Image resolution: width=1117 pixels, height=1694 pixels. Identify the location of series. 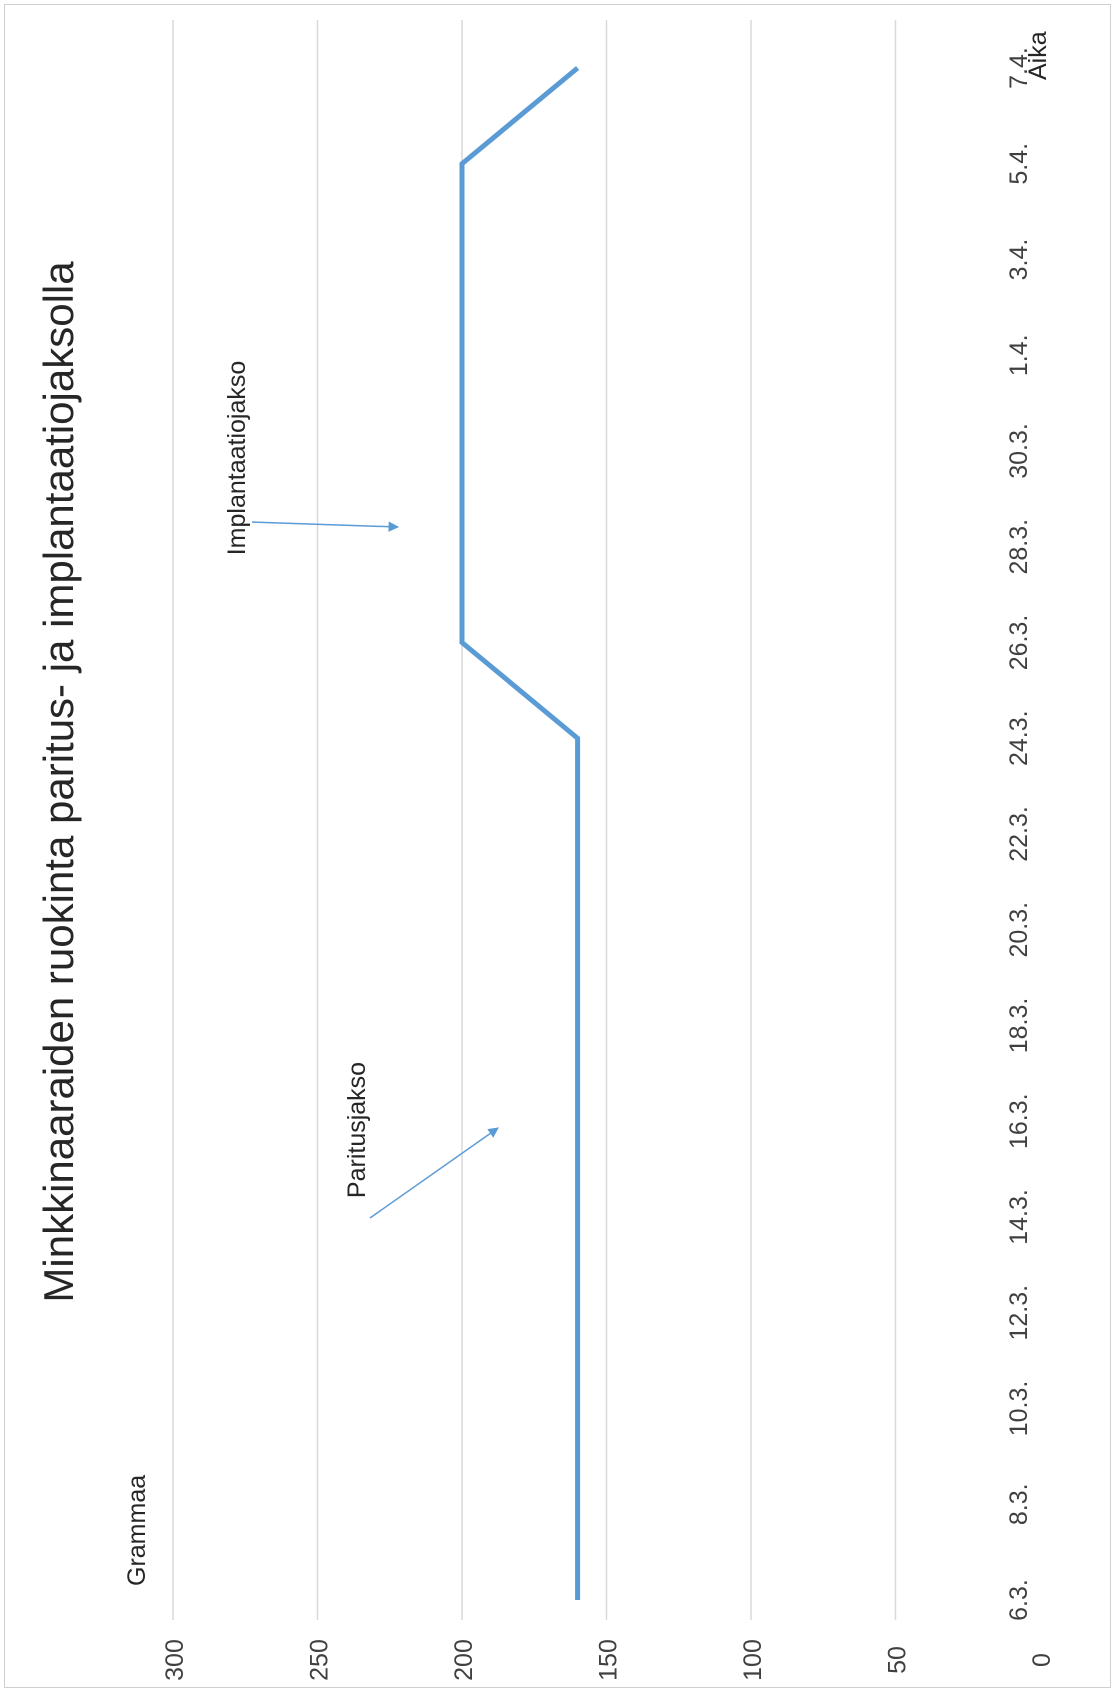
(520, 833).